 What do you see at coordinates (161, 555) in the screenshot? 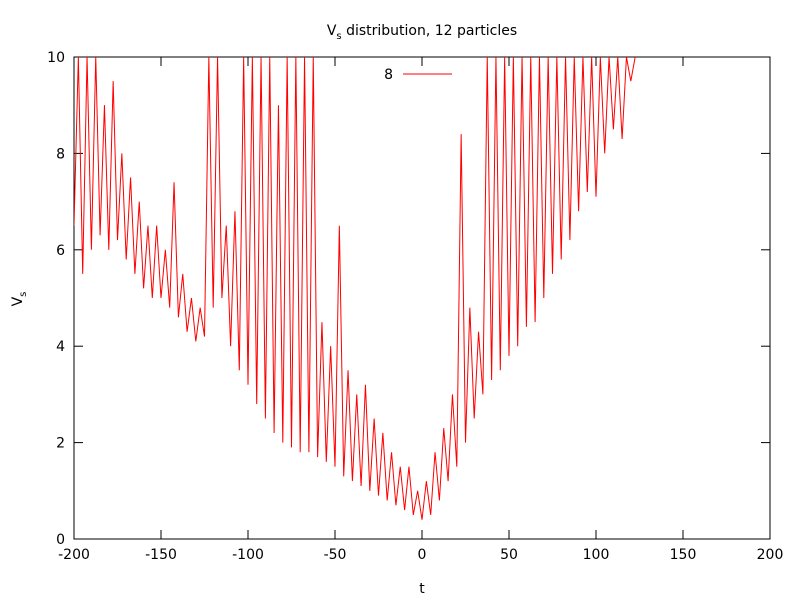
I see `x-tick-label: -150` at bounding box center [161, 555].